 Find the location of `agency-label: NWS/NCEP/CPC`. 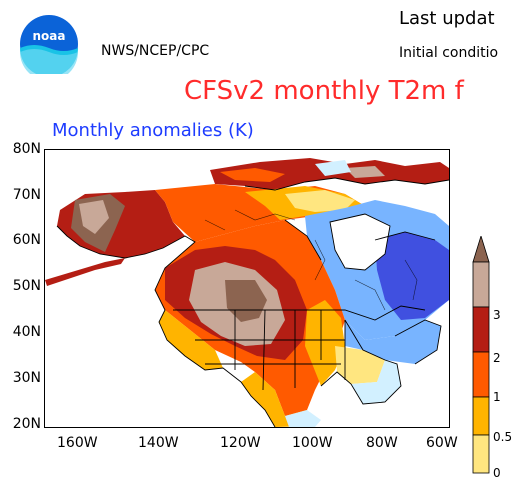

agency-label: NWS/NCEP/CPC is located at coordinates (155, 51).